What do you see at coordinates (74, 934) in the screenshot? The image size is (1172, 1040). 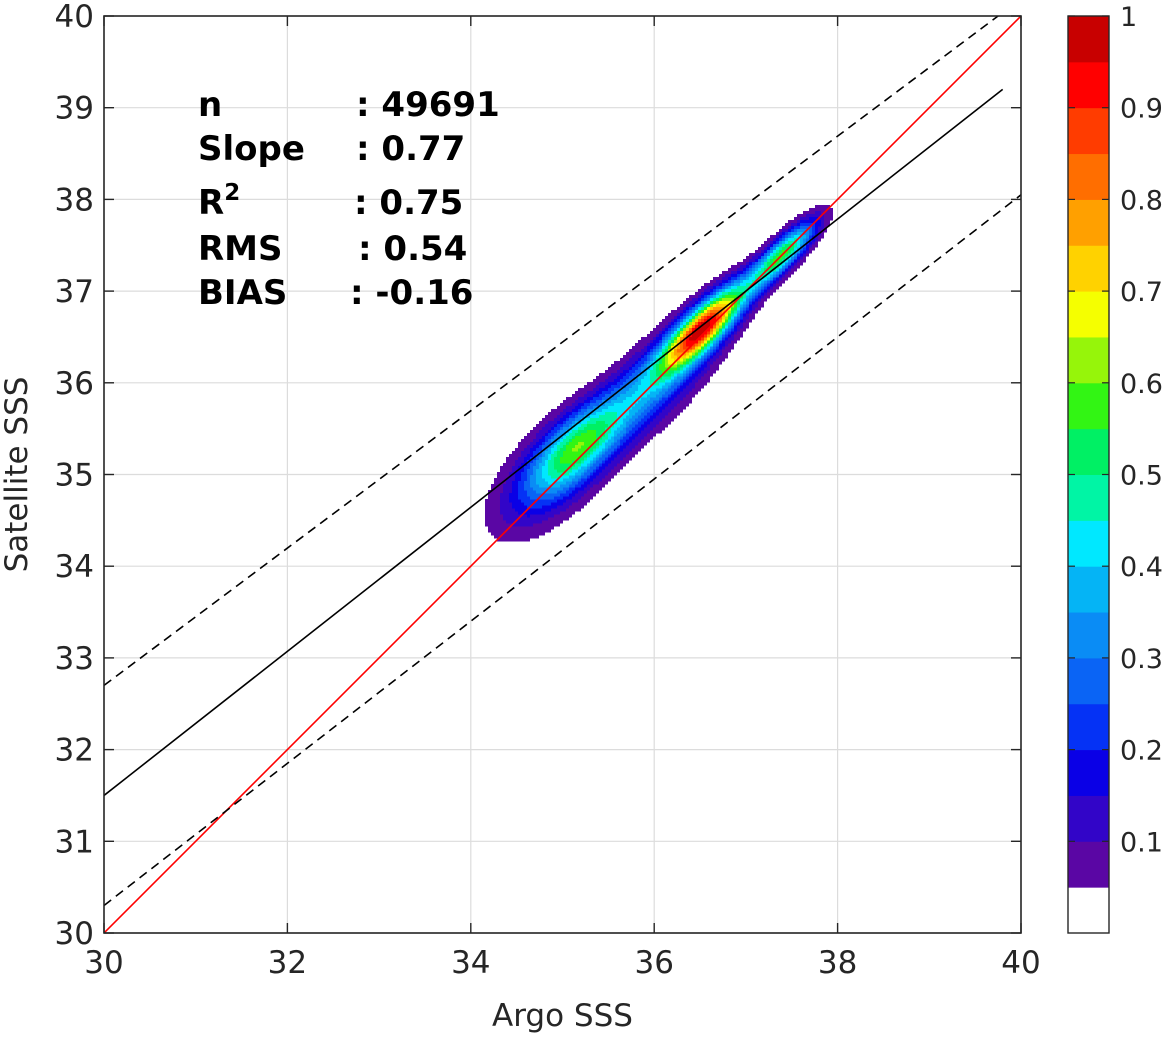 I see `y-tick-label: 30` at bounding box center [74, 934].